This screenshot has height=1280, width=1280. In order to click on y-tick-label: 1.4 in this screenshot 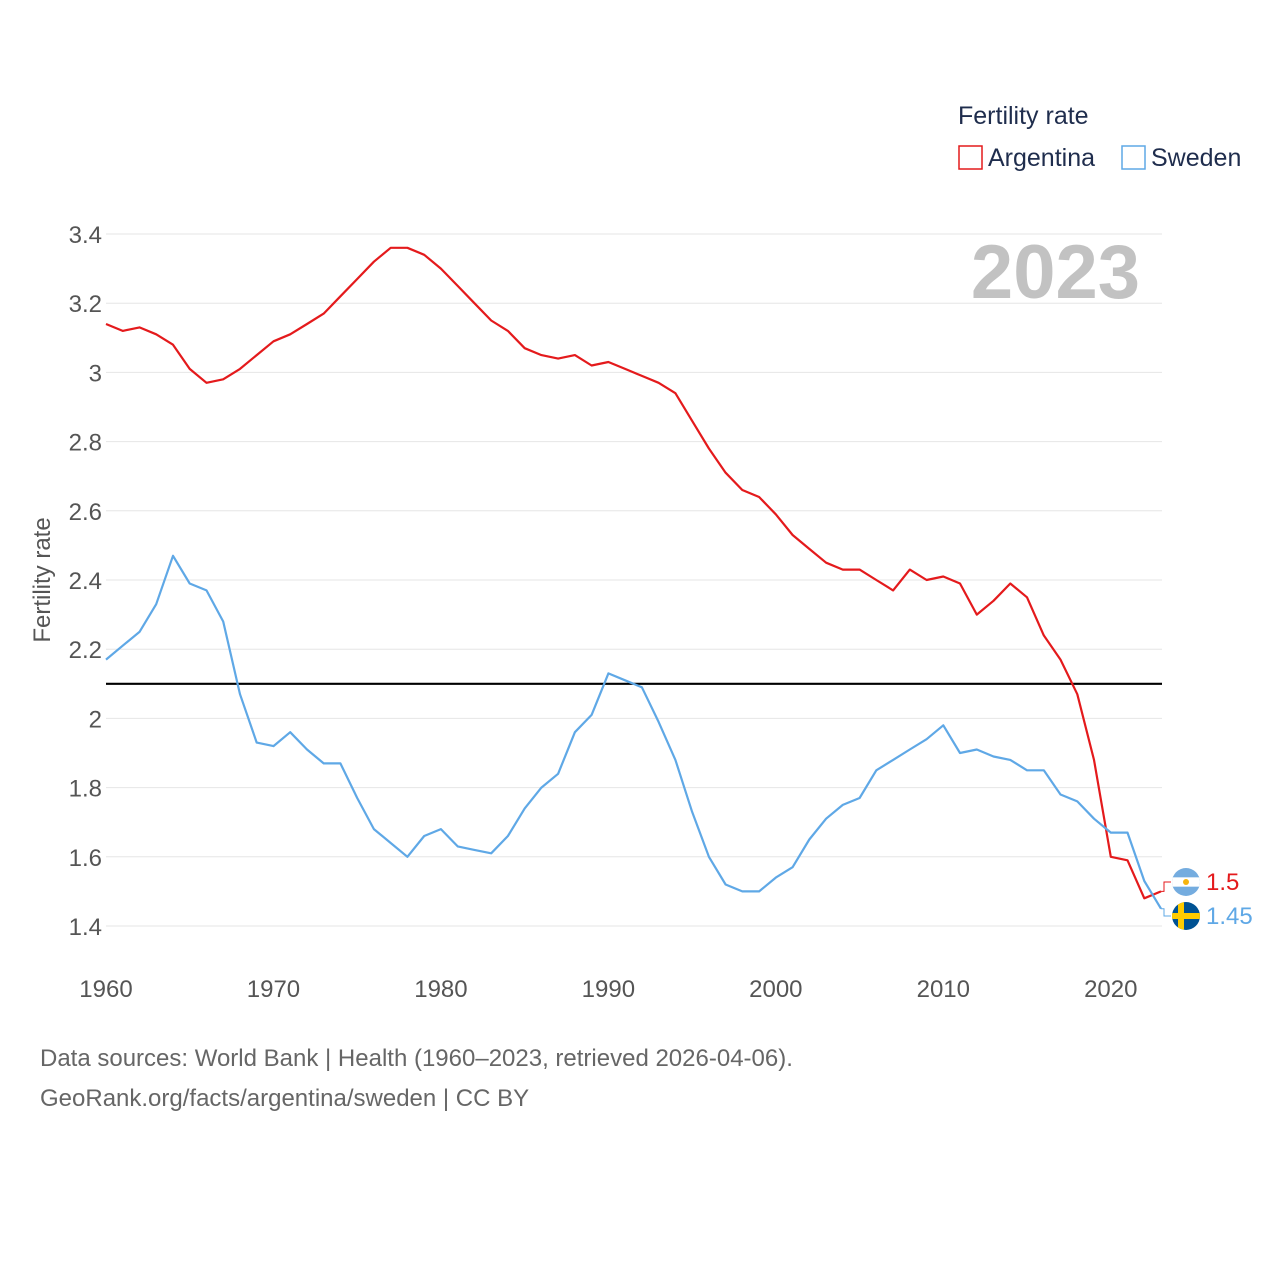, I will do `click(85, 927)`.